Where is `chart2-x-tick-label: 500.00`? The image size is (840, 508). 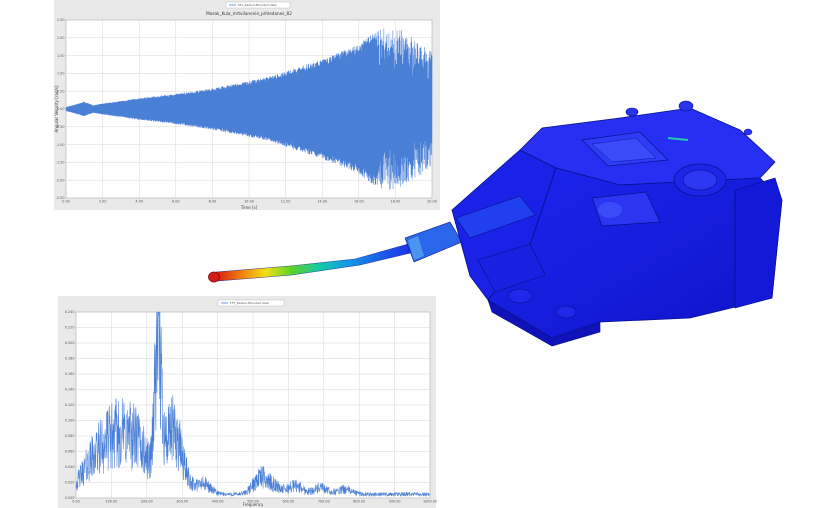
chart2-x-tick-label: 500.00 is located at coordinates (253, 502).